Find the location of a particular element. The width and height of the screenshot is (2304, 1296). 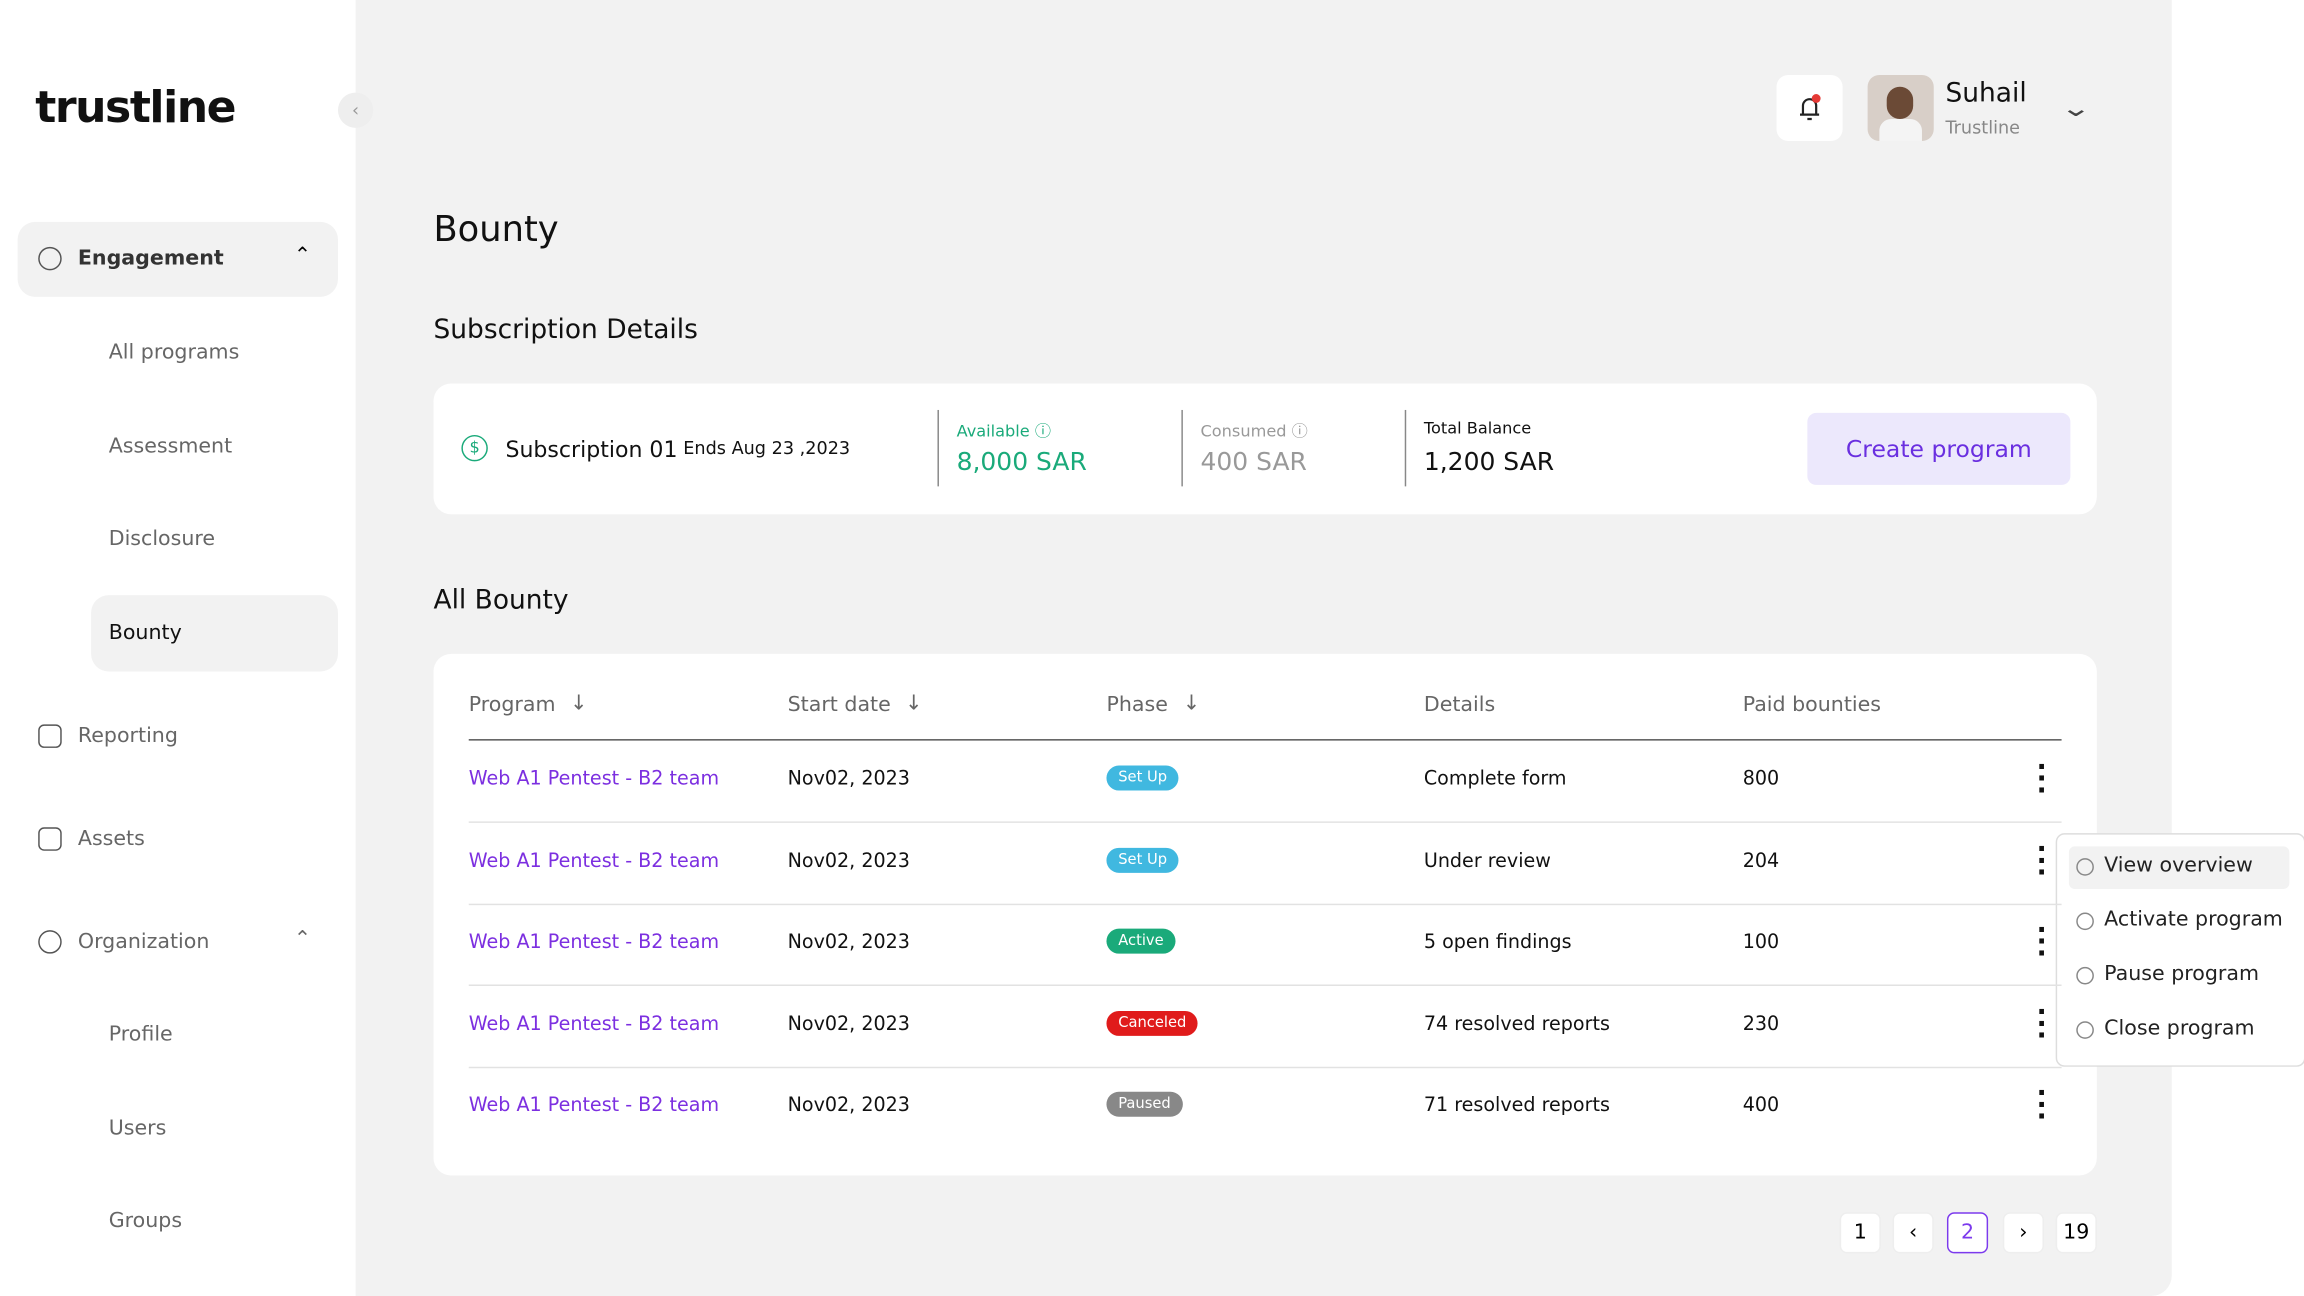

stat-label: Total Balance is located at coordinates (1477, 428).